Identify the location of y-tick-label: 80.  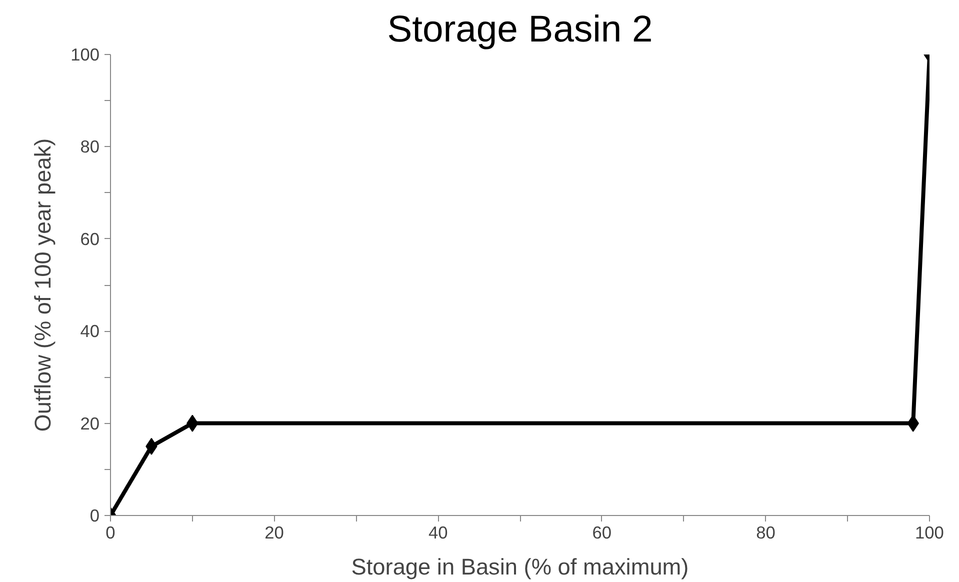
(90, 146).